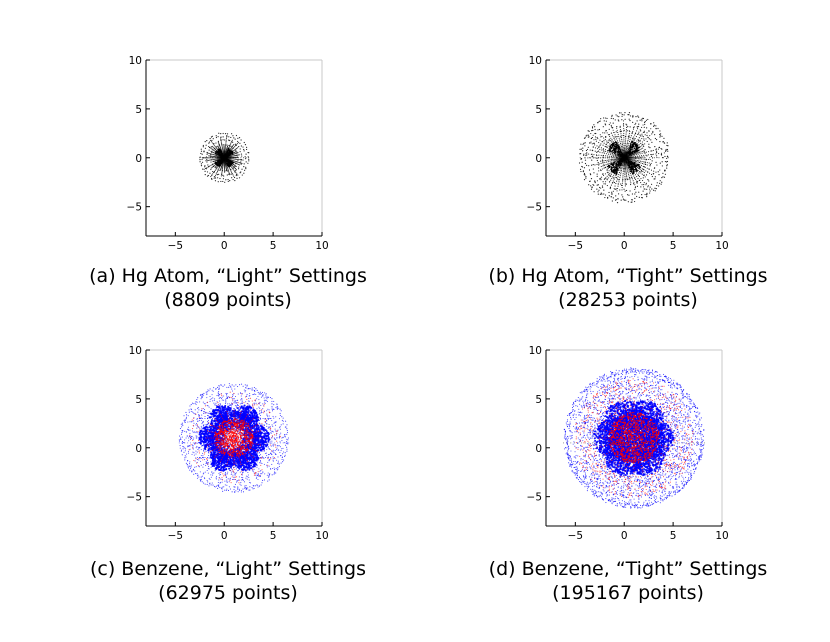  What do you see at coordinates (228, 300) in the screenshot?
I see `caption-points-a: (8809 points)` at bounding box center [228, 300].